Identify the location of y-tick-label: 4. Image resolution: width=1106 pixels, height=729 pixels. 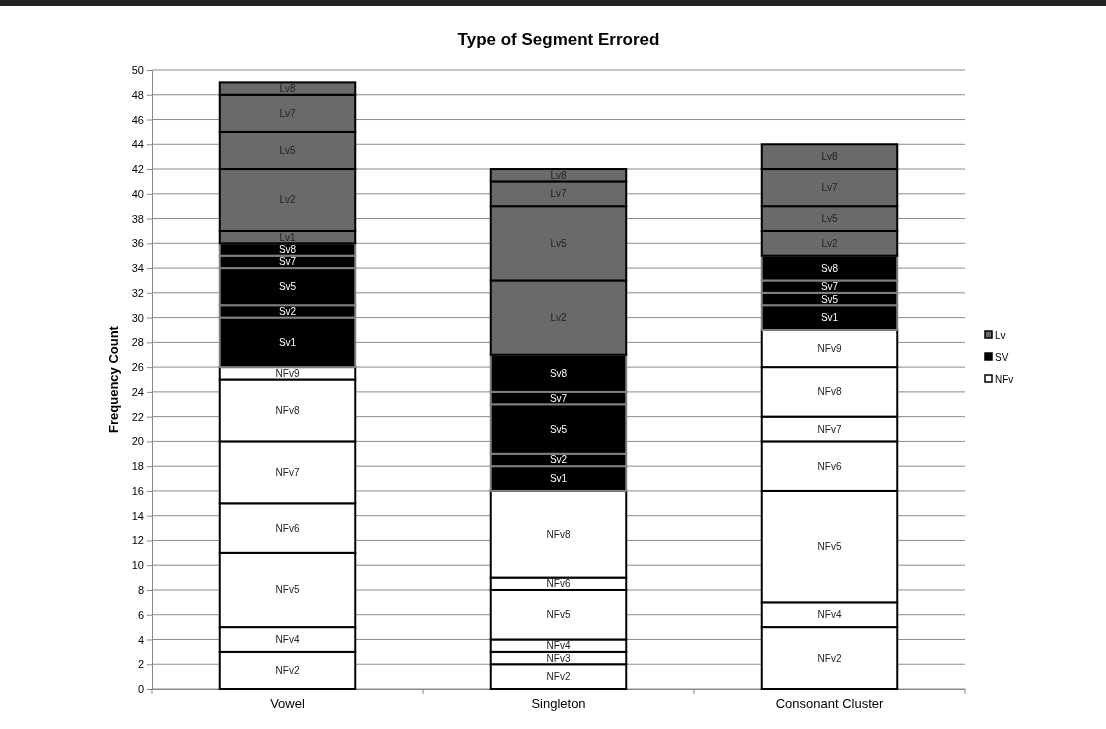
(140, 639).